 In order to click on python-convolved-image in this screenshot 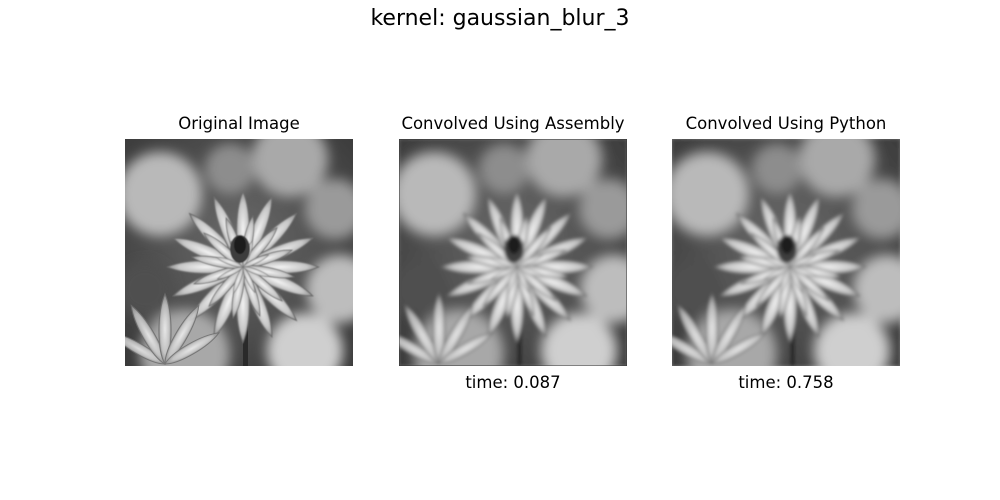, I will do `click(786, 252)`.